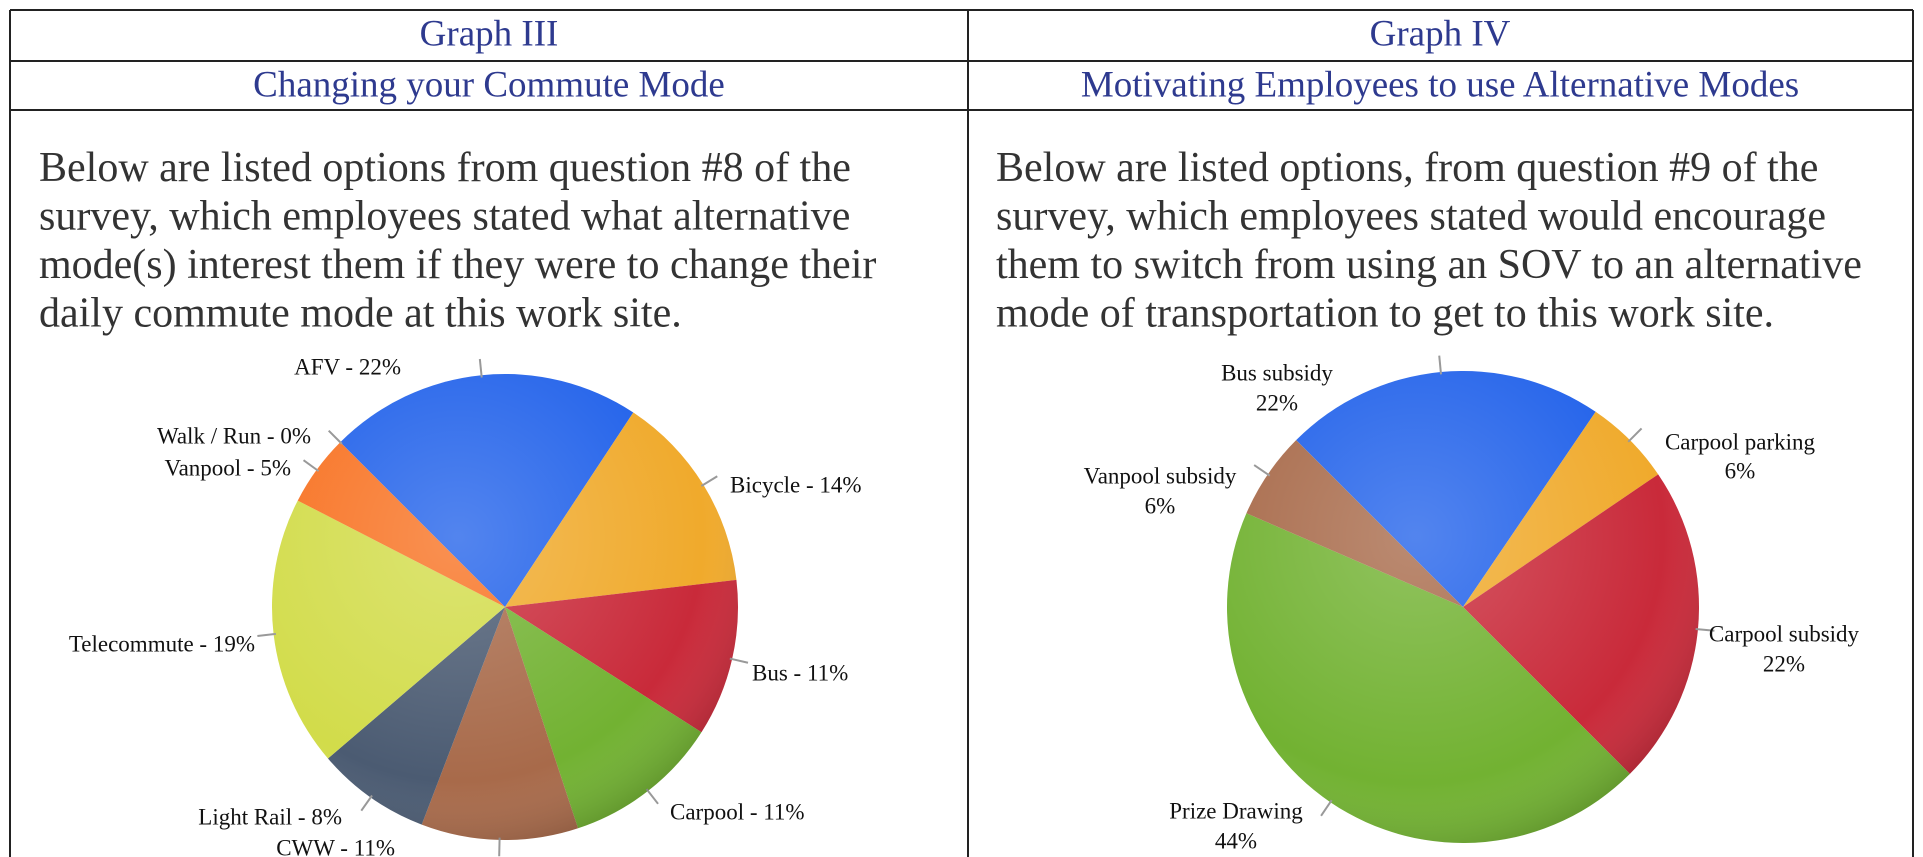  Describe the element at coordinates (1784, 633) in the screenshot. I see `slice-label: Carpool subsidy` at that location.